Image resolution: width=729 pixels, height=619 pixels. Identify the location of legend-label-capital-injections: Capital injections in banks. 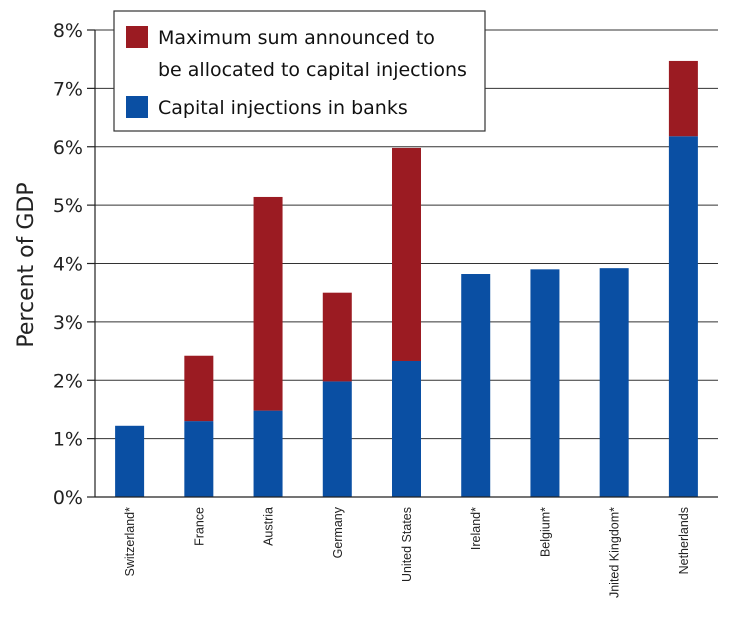
(283, 108).